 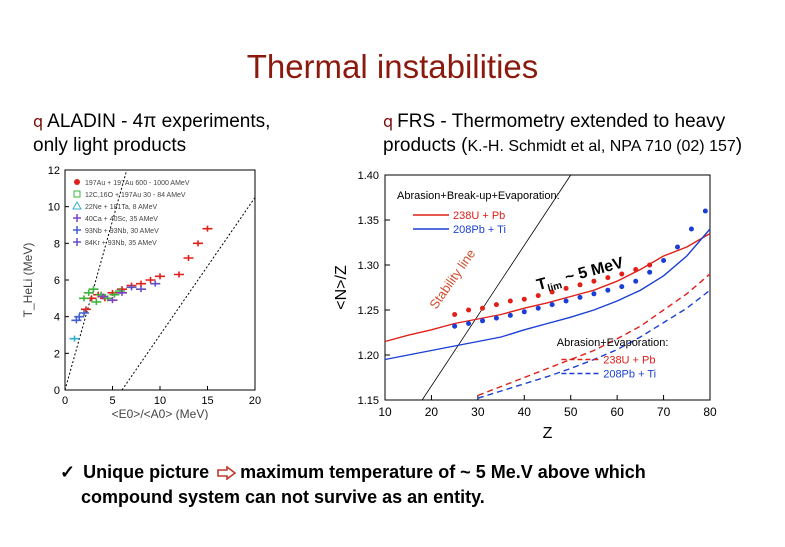 I want to click on y-axis-label: T_HeLi (MeV), so click(x=28, y=280).